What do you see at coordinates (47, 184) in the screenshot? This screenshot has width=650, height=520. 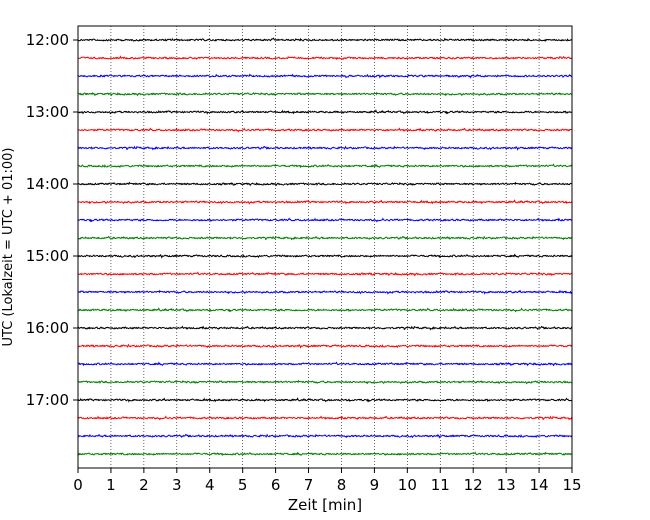 I see `y-tick-label: 14:00` at bounding box center [47, 184].